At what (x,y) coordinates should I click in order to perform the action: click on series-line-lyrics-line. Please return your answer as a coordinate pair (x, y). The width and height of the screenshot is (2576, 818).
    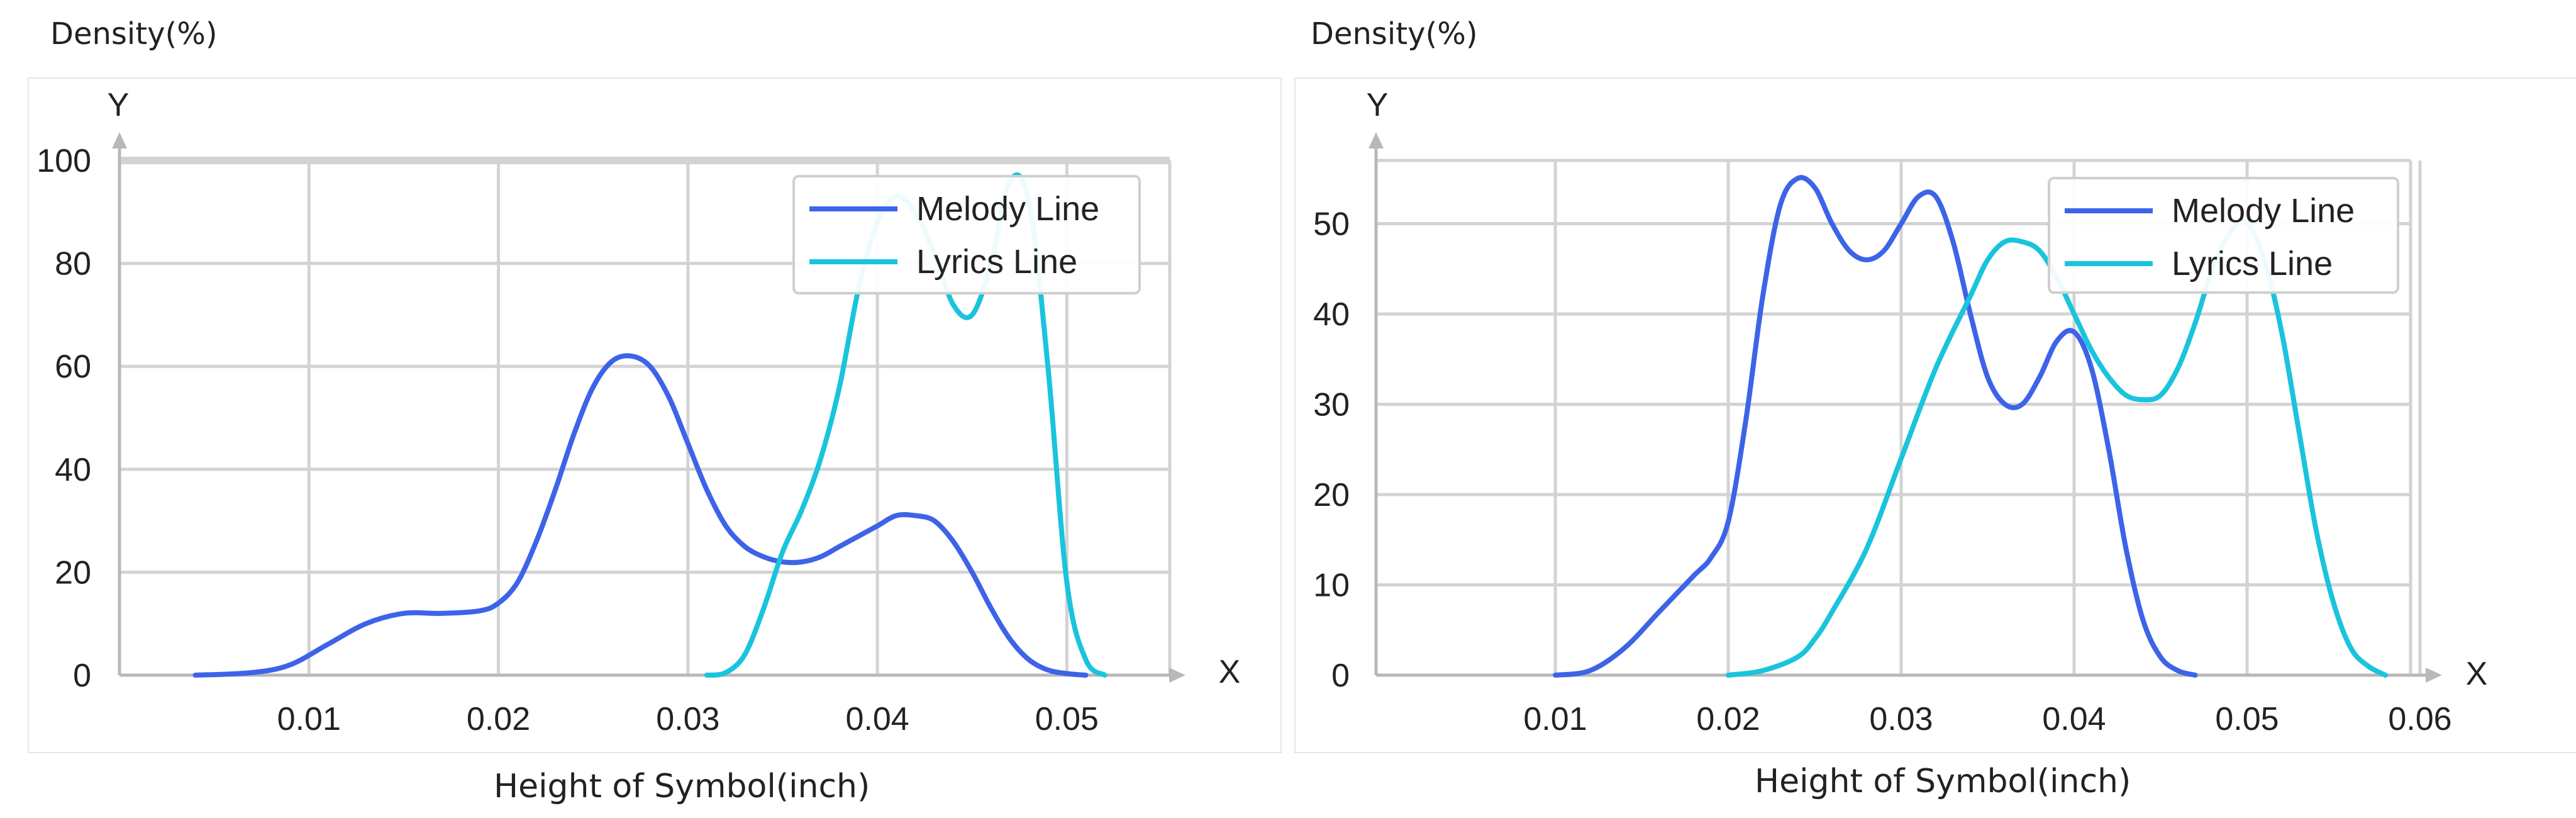
    Looking at the image, I should click on (2057, 449).